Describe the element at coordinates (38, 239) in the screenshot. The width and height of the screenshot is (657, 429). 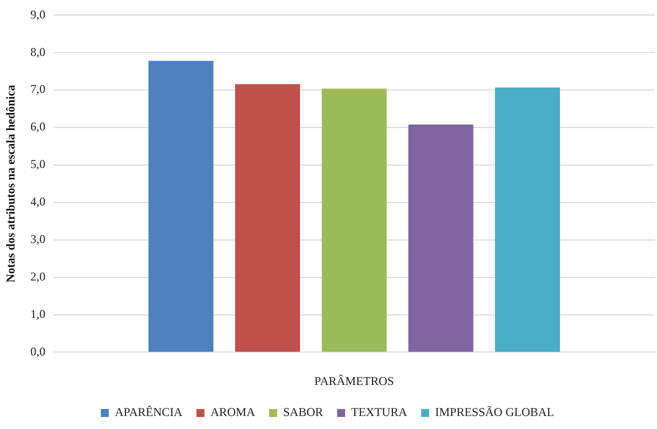
I see `y-tick-label: 3,0` at that location.